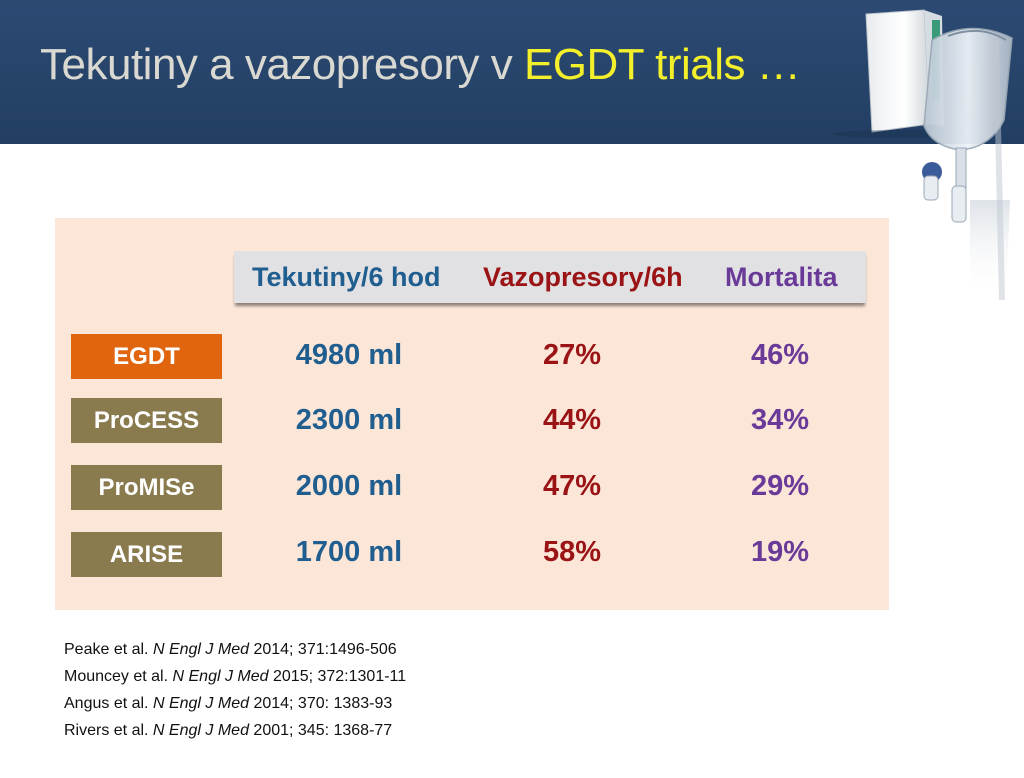 This screenshot has height=778, width=1024. Describe the element at coordinates (780, 552) in the screenshot. I see `mortality-cell: 19%` at that location.